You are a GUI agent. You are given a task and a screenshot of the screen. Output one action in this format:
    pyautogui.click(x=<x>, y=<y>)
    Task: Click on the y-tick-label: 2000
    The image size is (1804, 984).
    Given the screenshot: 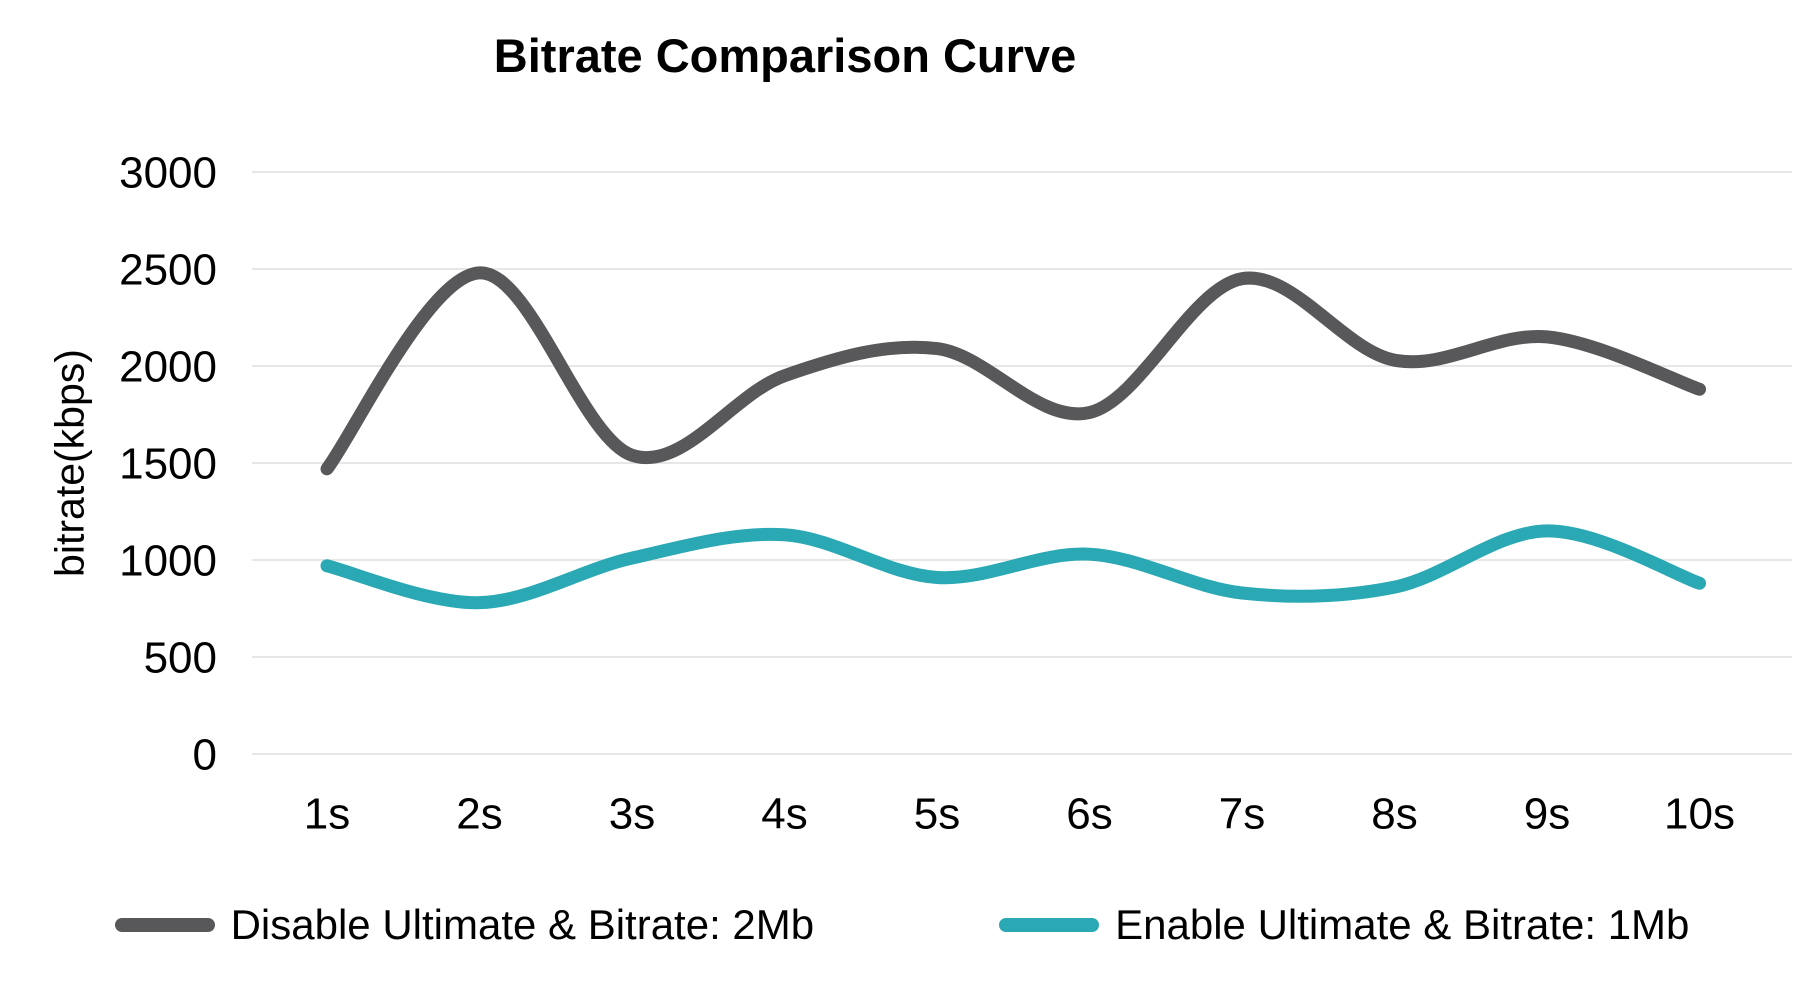 What is the action you would take?
    pyautogui.click(x=168, y=366)
    